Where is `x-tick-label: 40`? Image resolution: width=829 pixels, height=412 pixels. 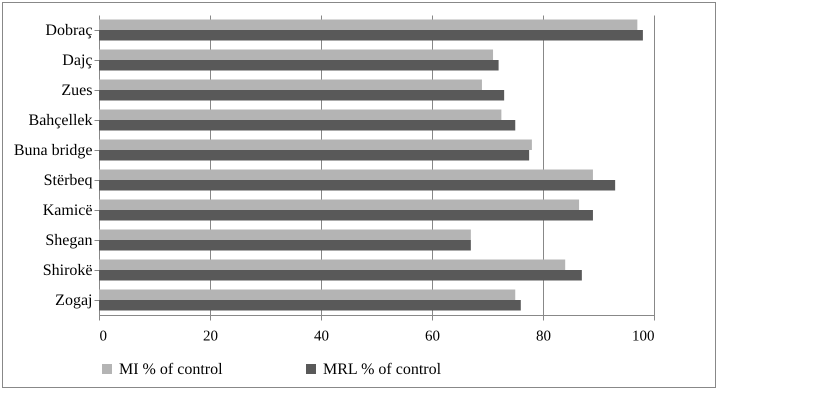
x-tick-label: 40 is located at coordinates (321, 336).